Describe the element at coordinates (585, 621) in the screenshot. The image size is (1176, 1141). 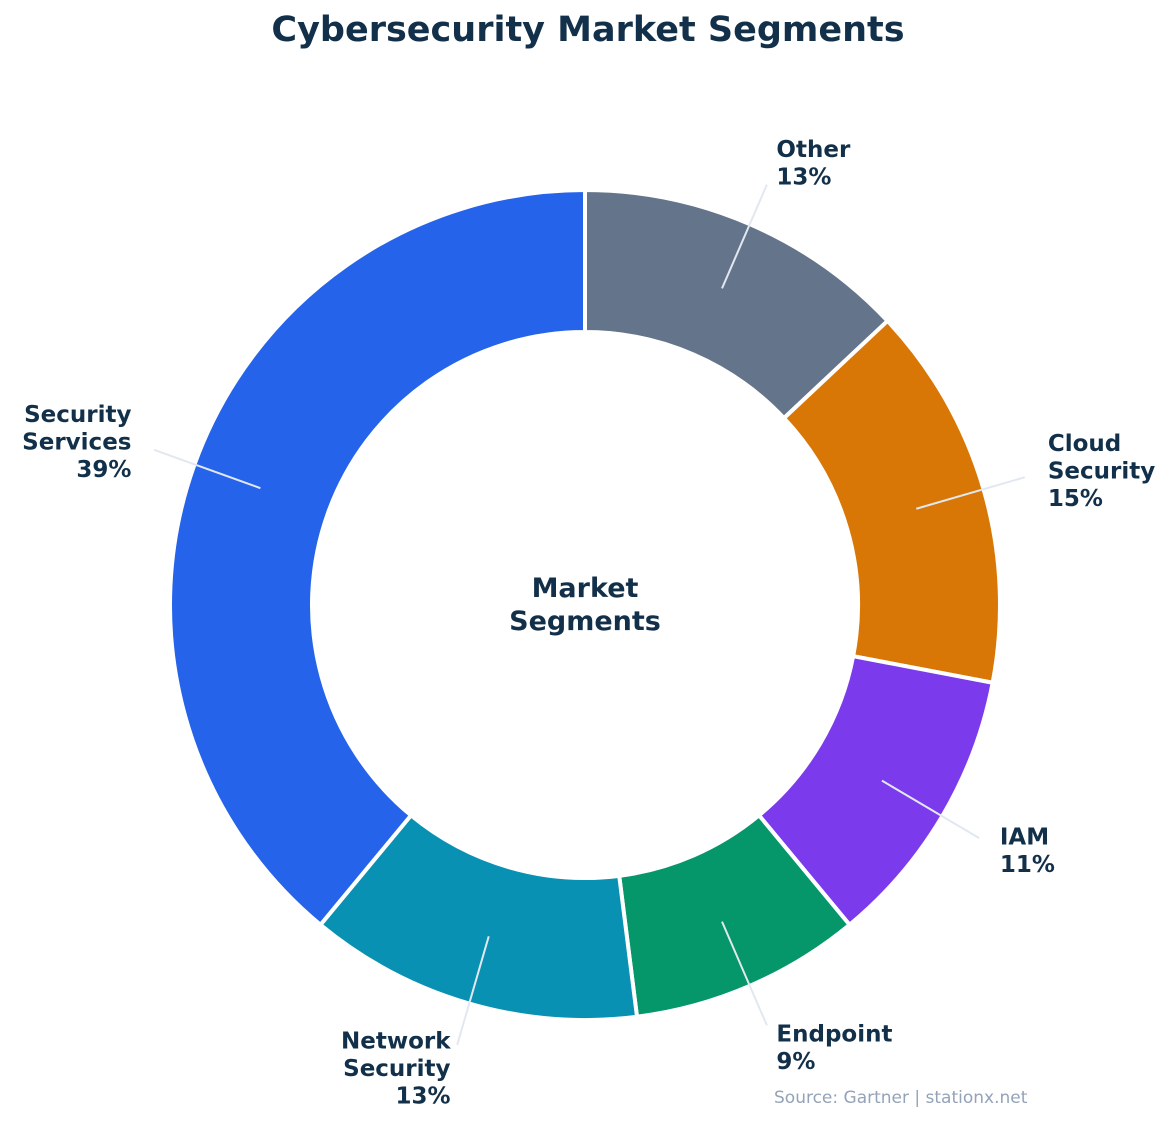
I see `center-label-line-2: Segments` at that location.